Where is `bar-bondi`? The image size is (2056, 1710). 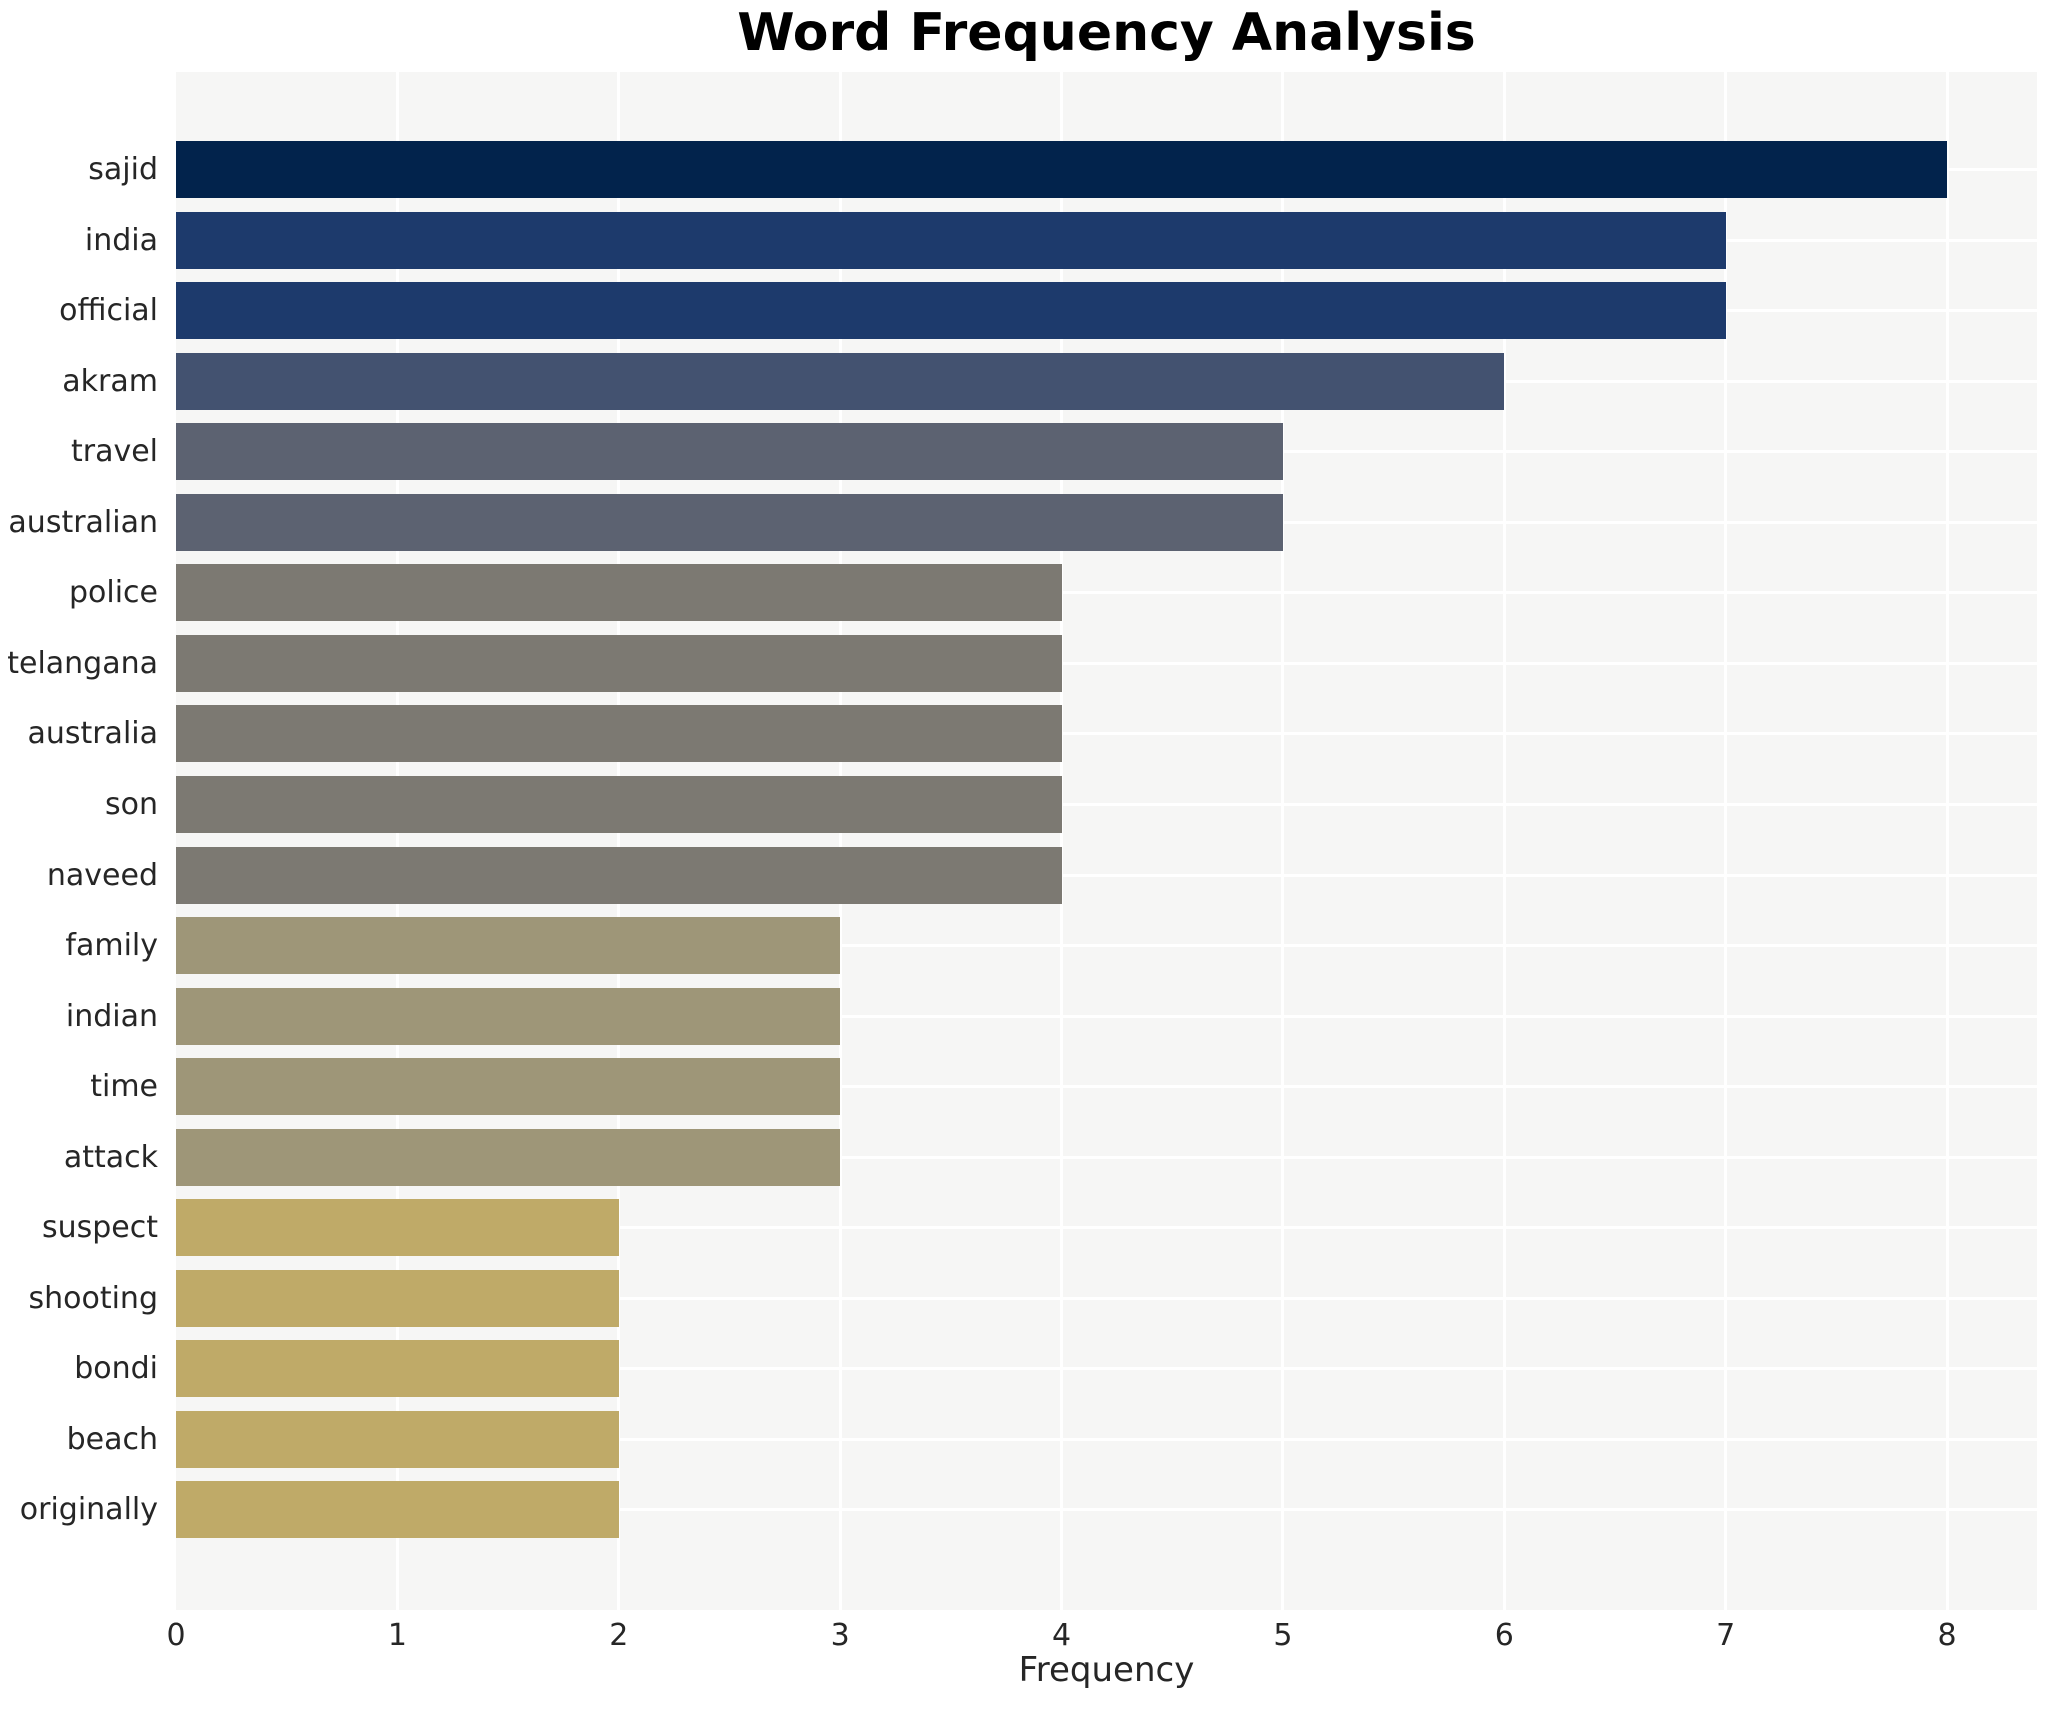
bar-bondi is located at coordinates (397, 1369).